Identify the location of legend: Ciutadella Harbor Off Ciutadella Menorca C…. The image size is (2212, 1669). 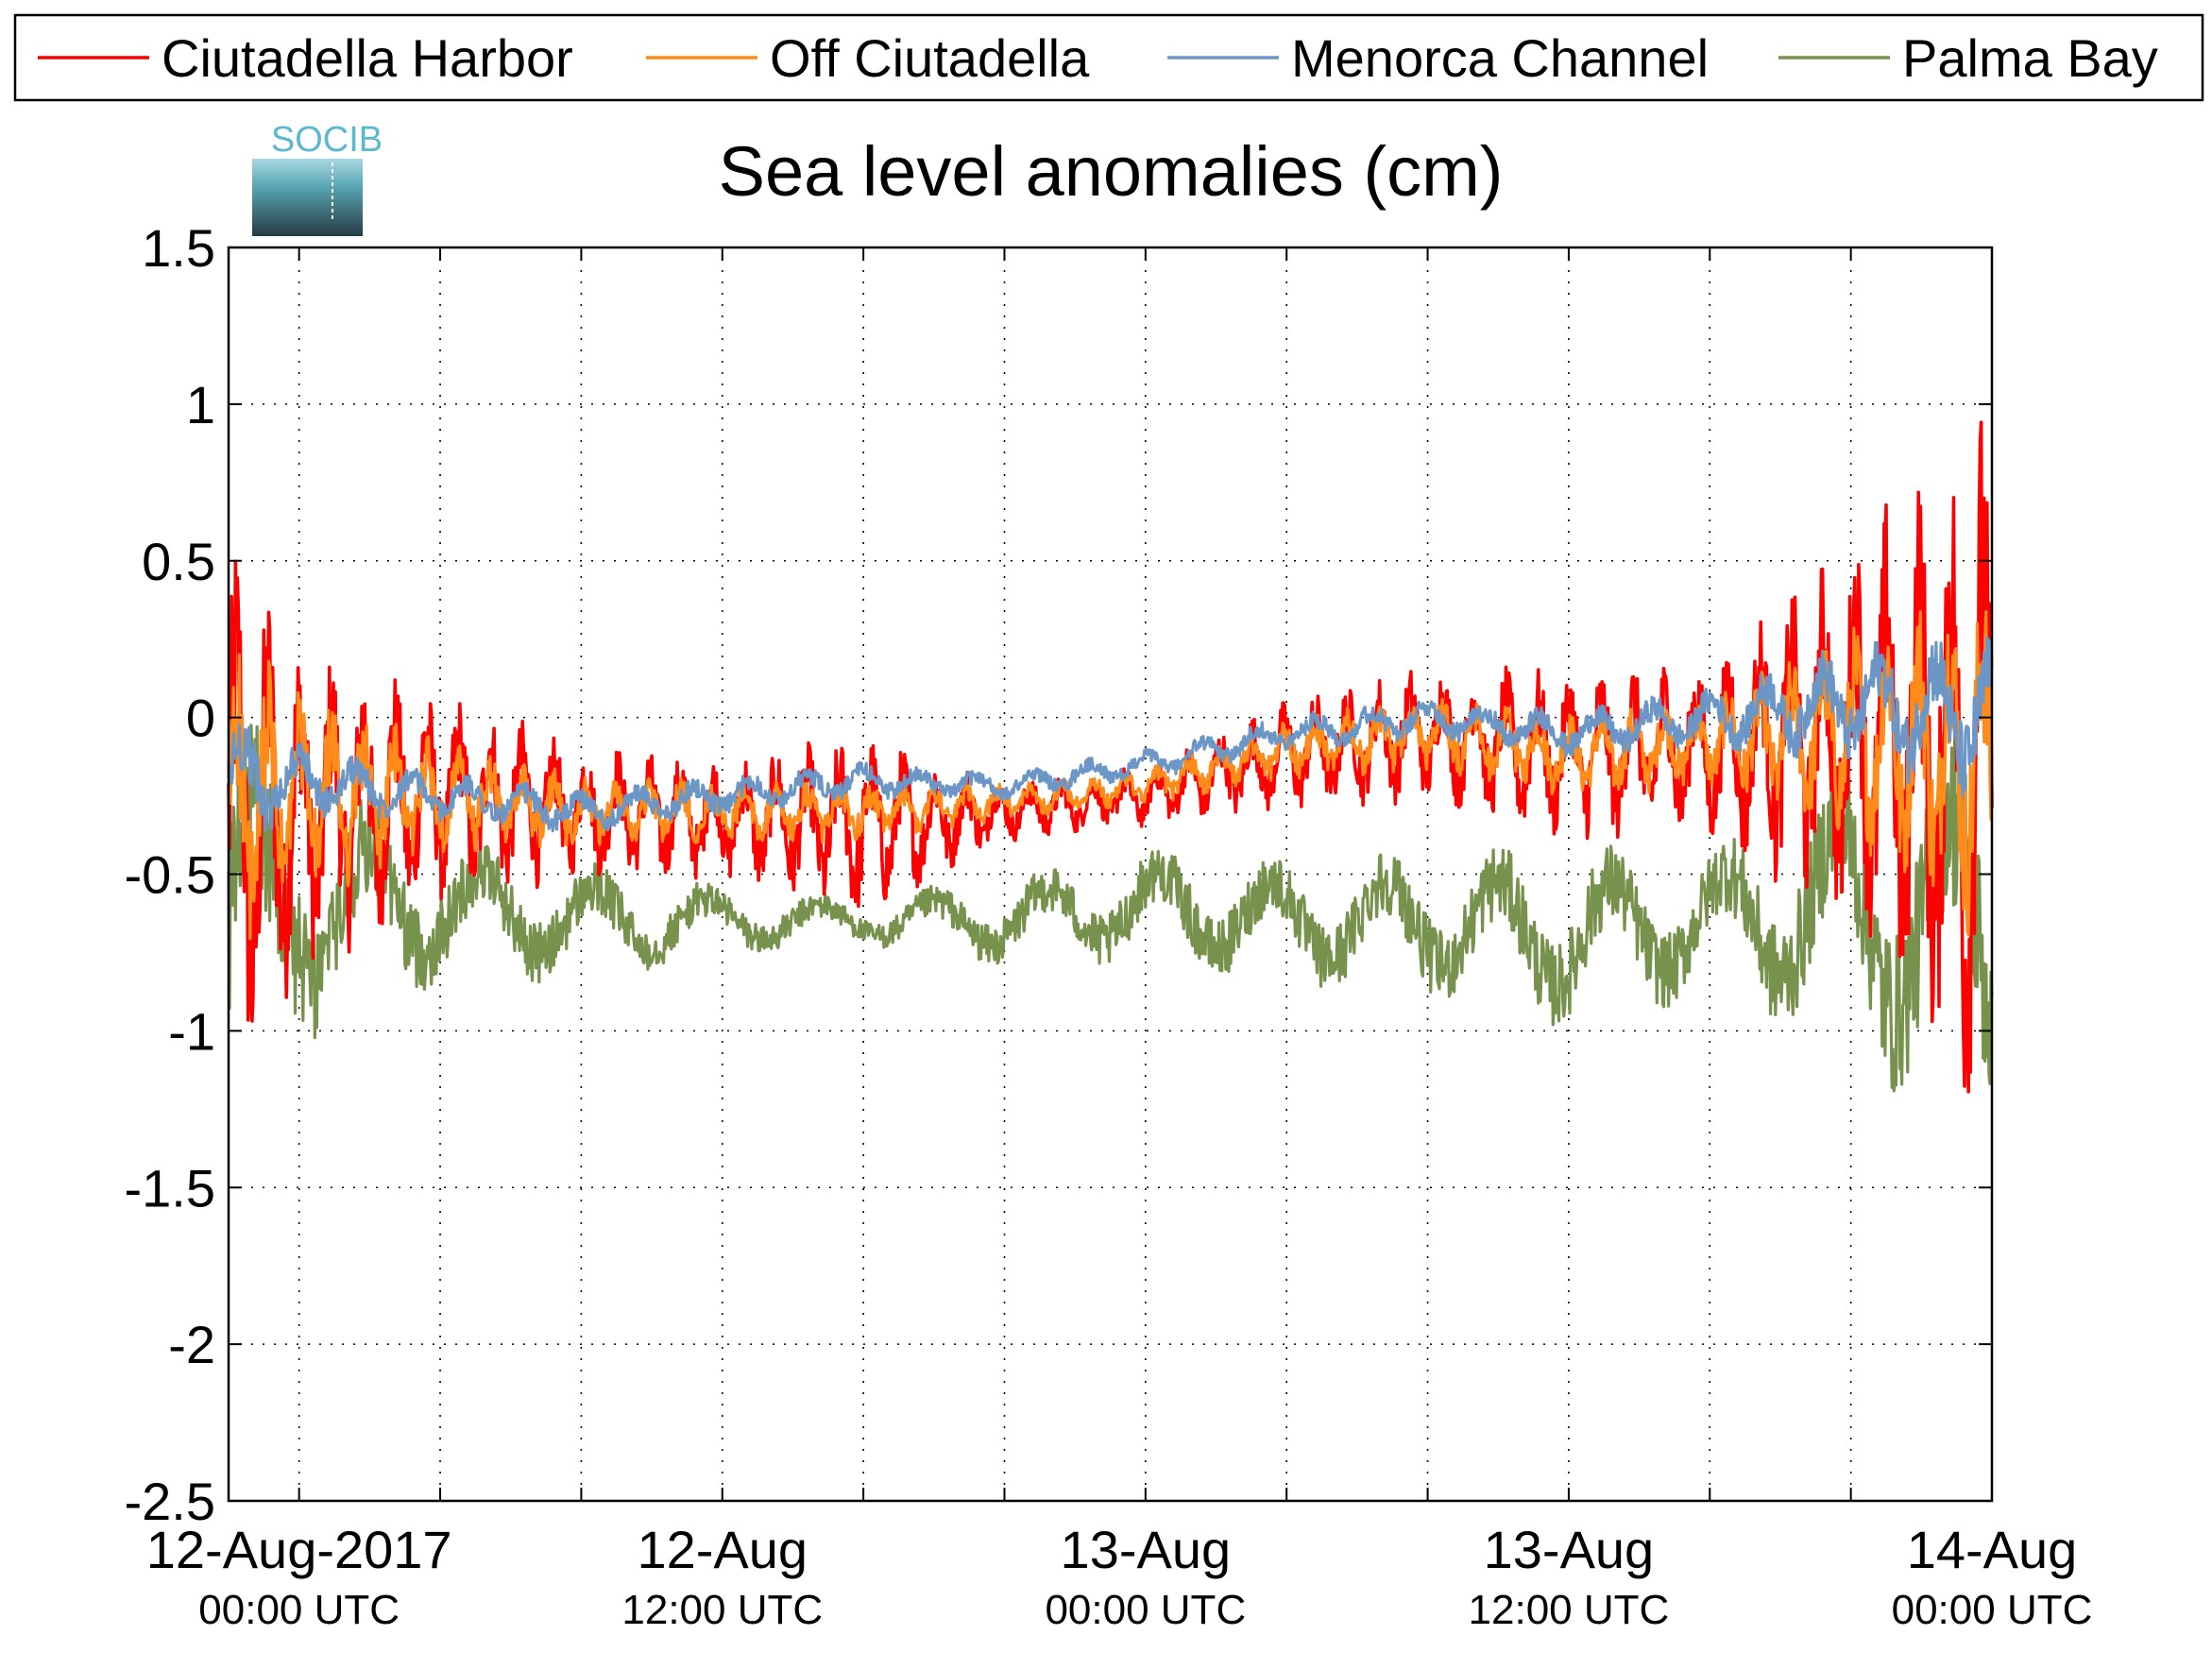
(1108, 58).